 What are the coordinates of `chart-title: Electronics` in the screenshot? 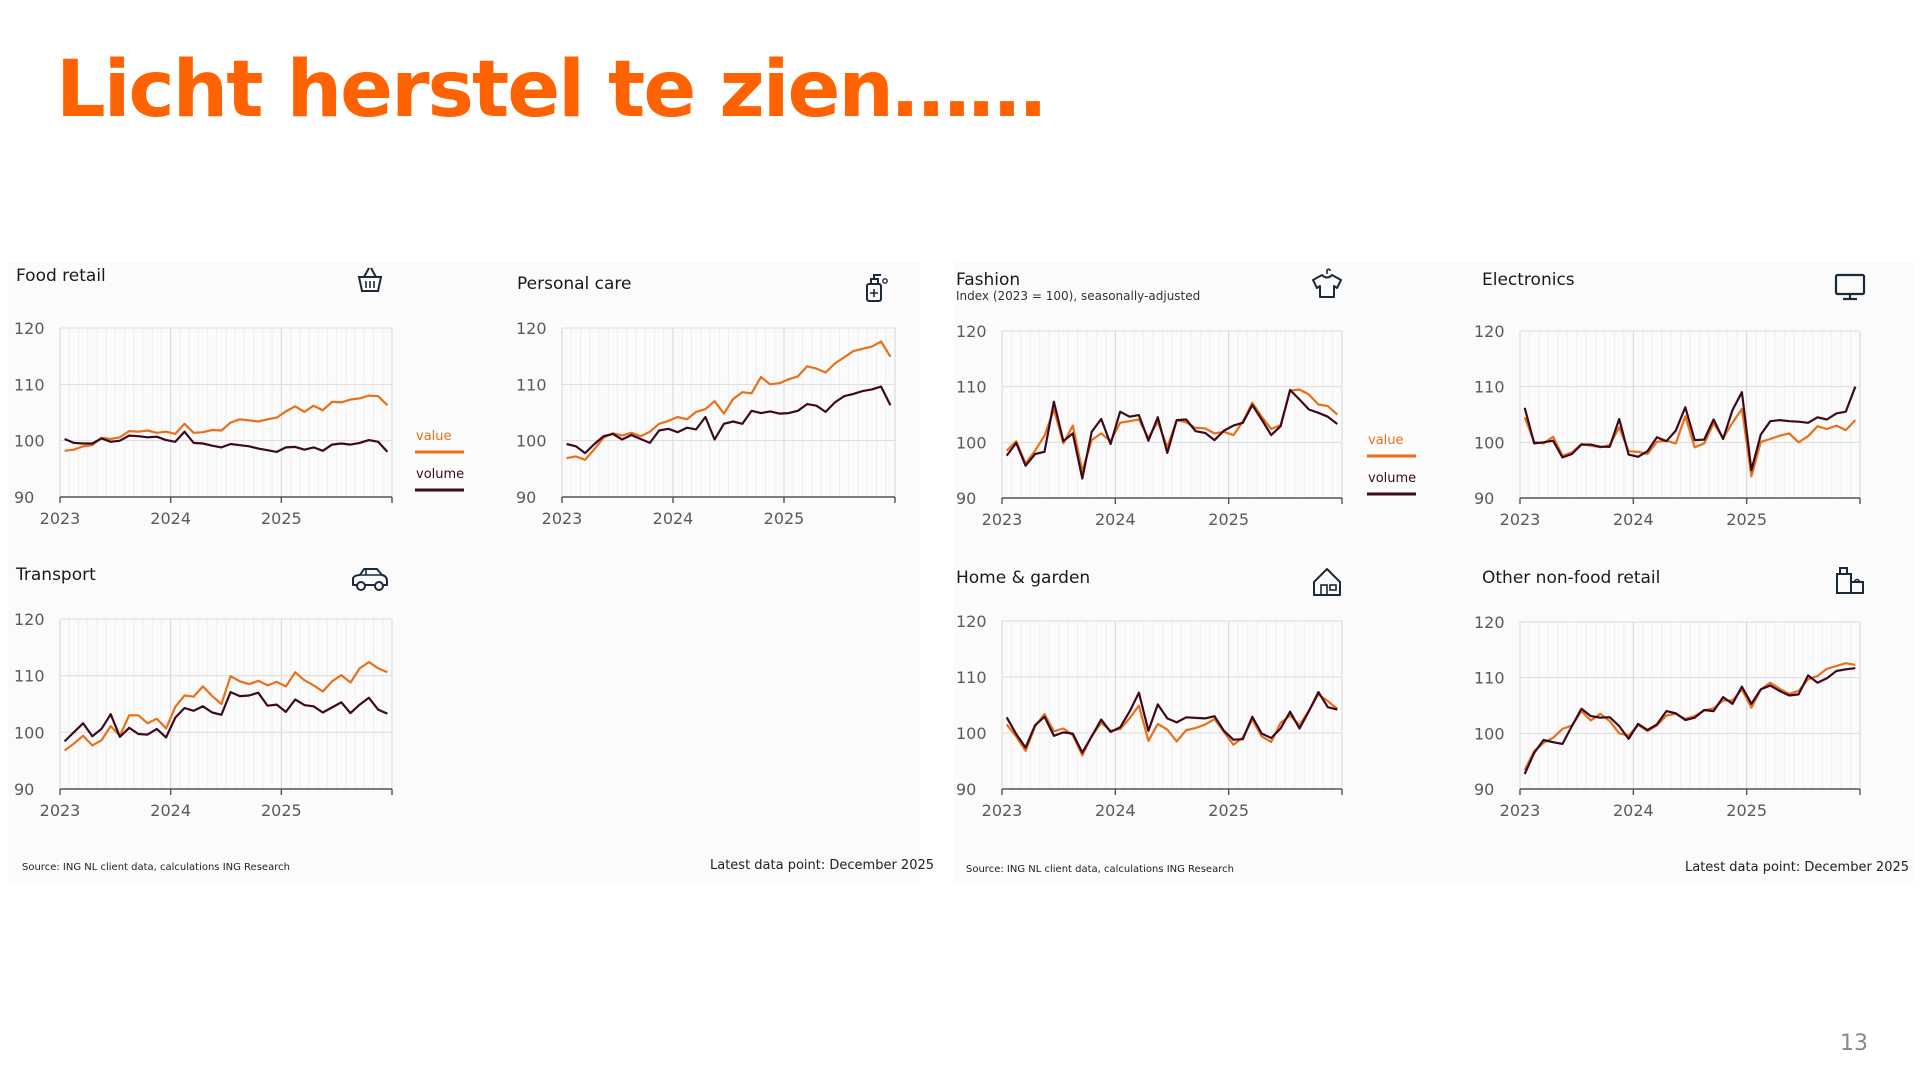 It's located at (1528, 280).